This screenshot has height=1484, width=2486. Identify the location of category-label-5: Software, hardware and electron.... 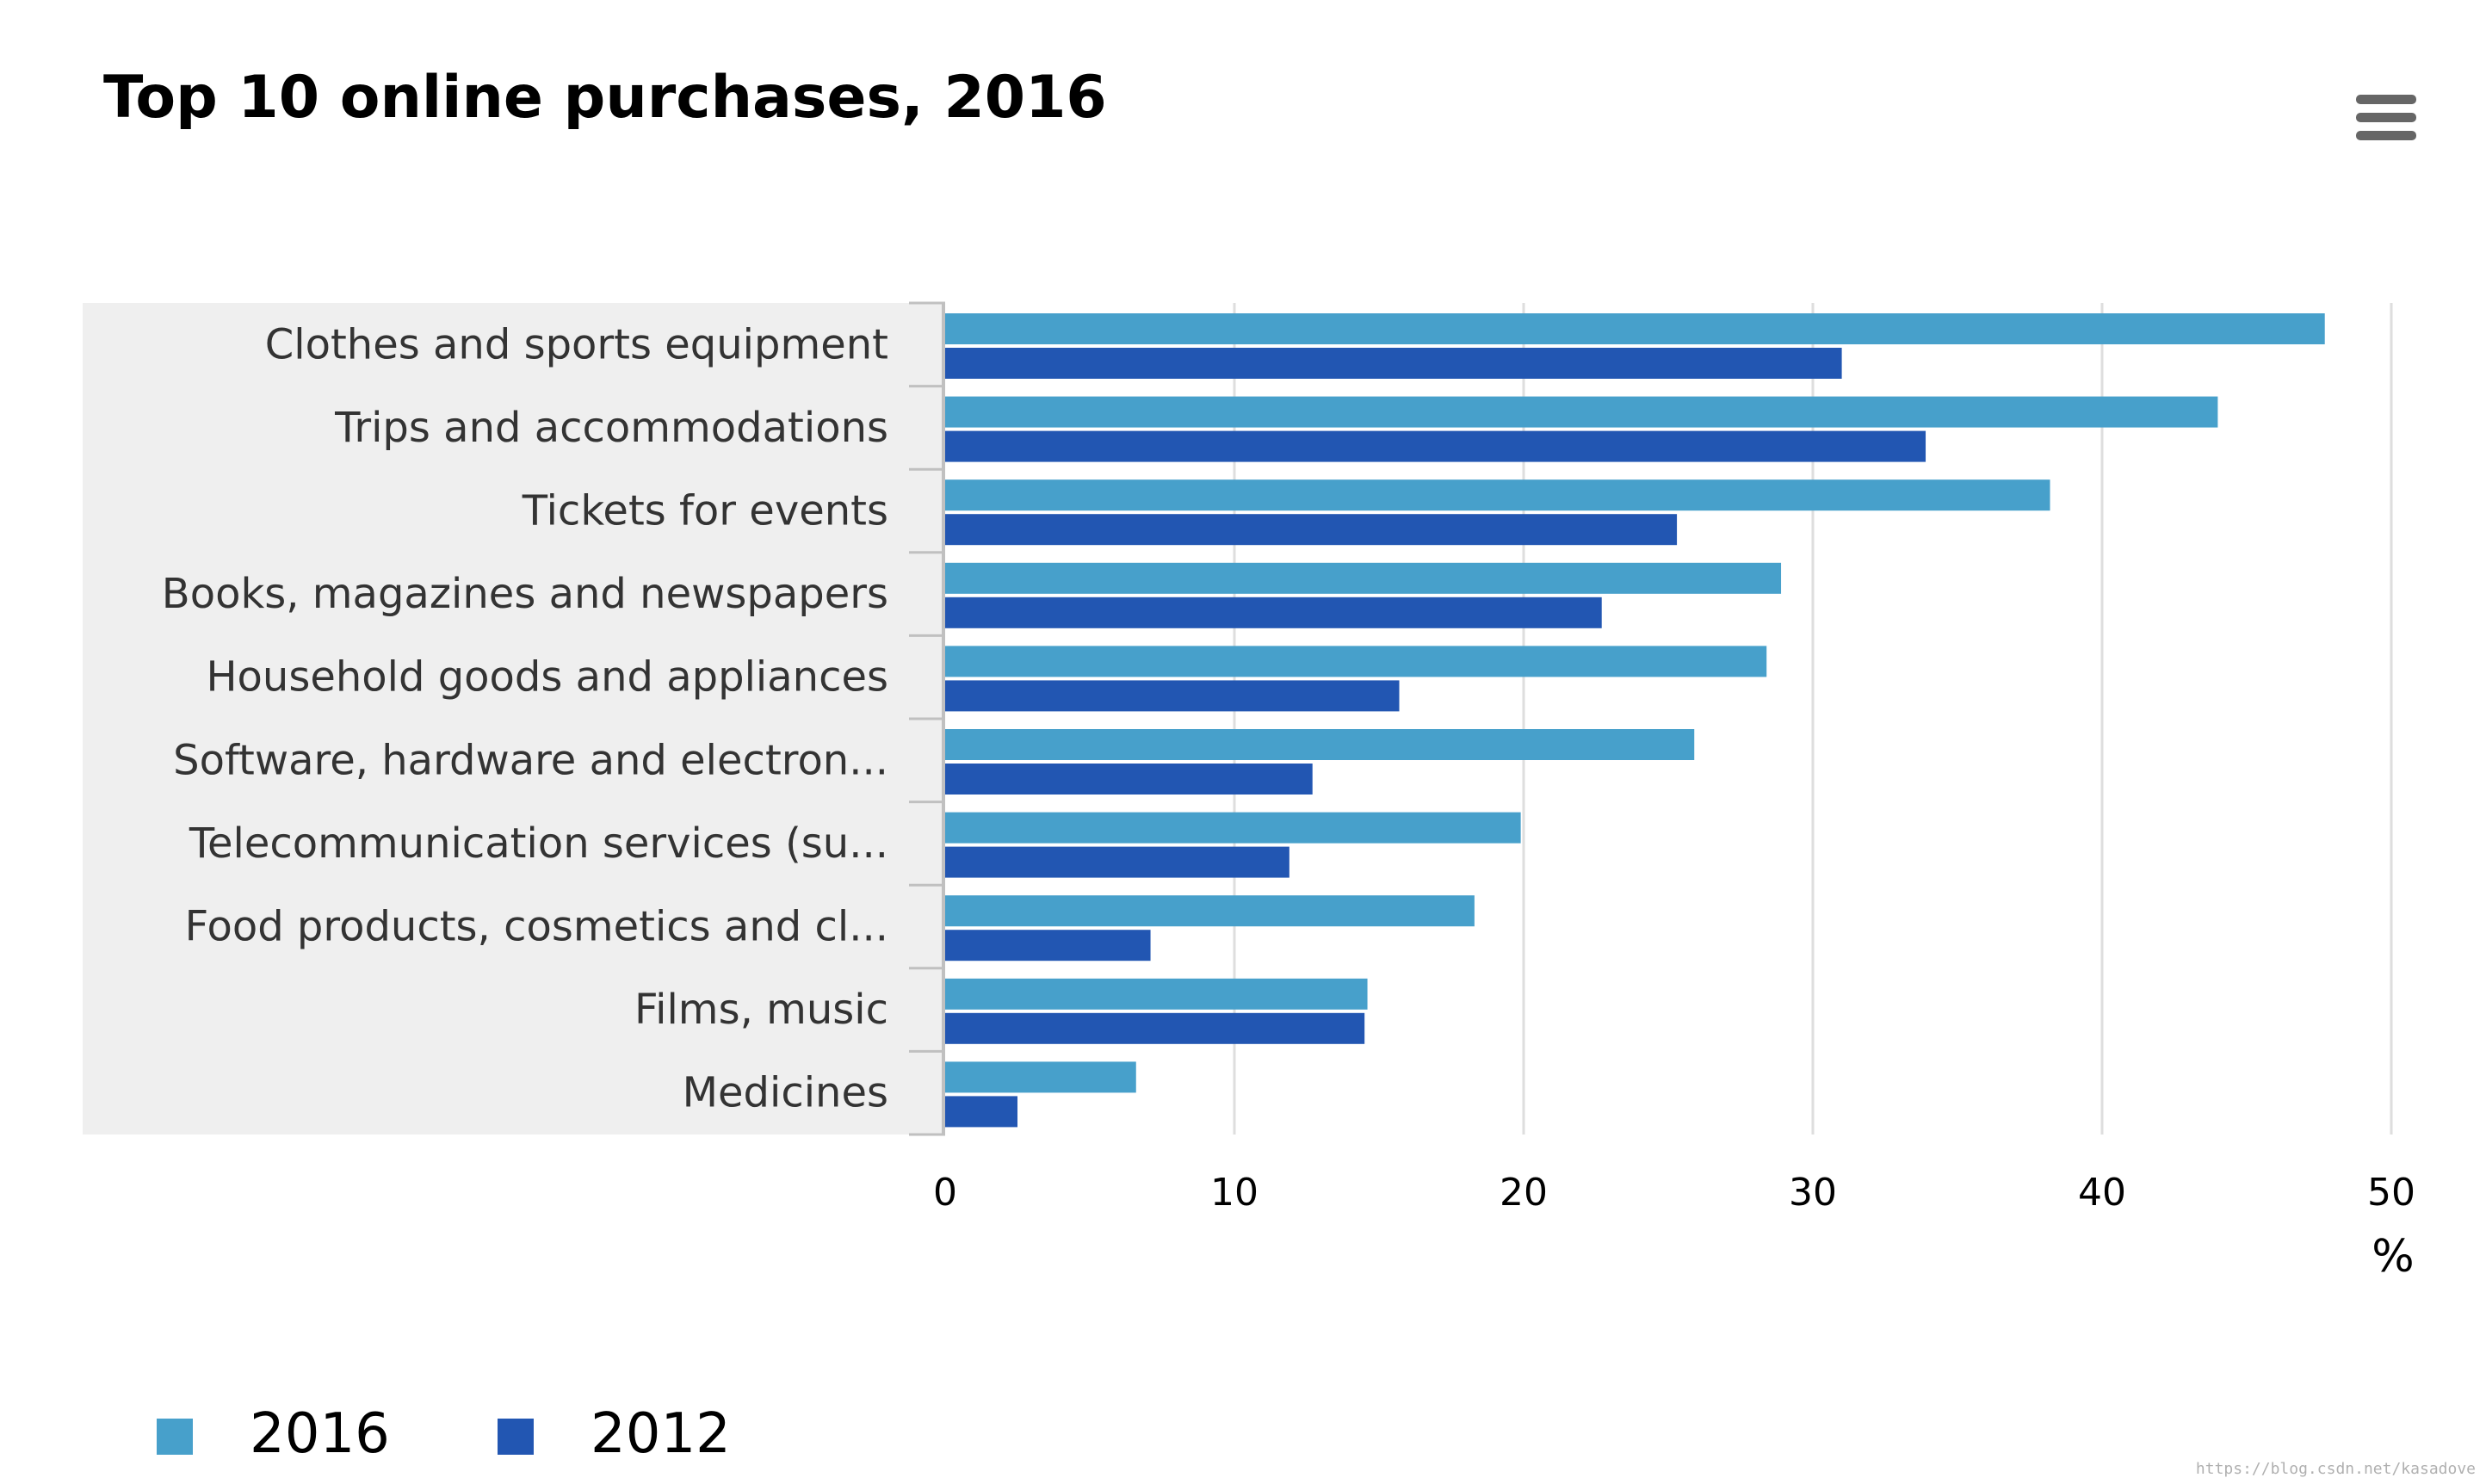
(531, 760).